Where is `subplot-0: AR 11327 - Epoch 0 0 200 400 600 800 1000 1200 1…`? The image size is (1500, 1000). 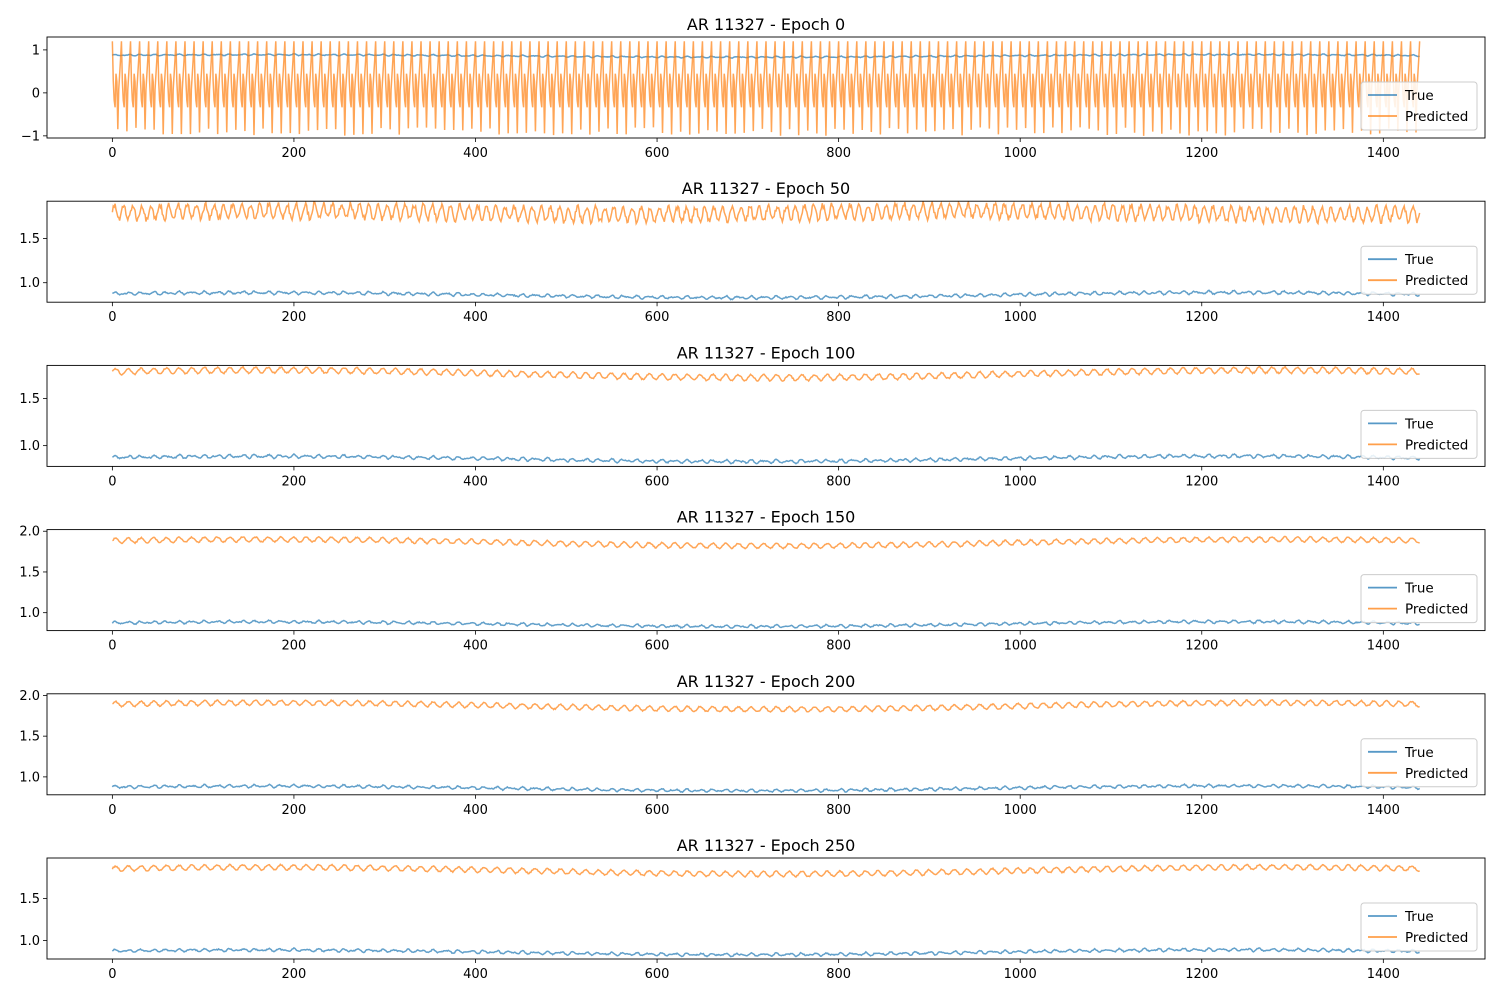
subplot-0: AR 11327 - Epoch 0 0 200 400 600 800 1000 1200 1… is located at coordinates (753, 88).